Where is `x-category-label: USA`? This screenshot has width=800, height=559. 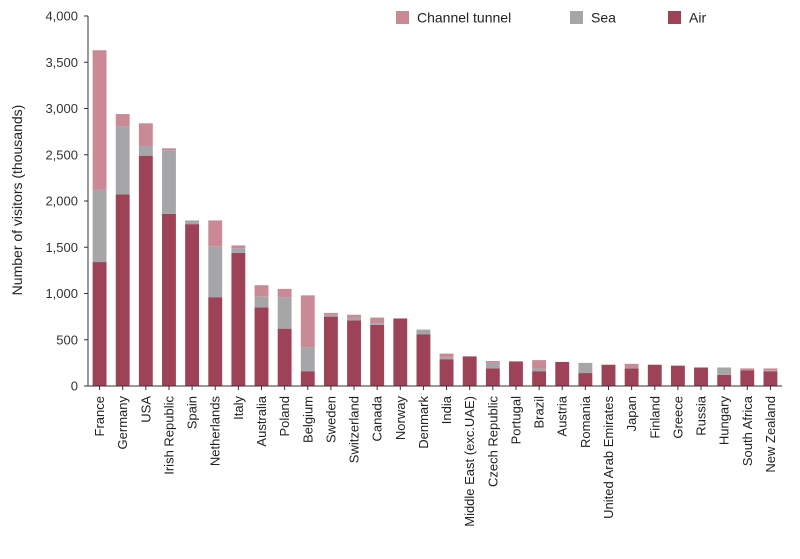
x-category-label: USA is located at coordinates (145, 409).